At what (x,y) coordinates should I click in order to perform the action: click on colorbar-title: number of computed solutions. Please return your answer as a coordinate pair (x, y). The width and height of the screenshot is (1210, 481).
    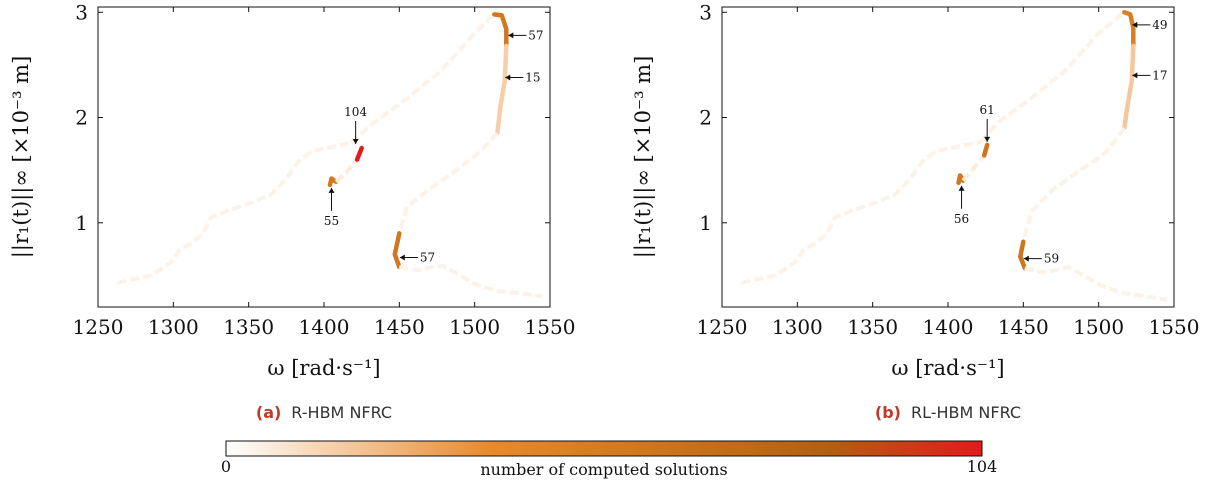
    Looking at the image, I should click on (603, 469).